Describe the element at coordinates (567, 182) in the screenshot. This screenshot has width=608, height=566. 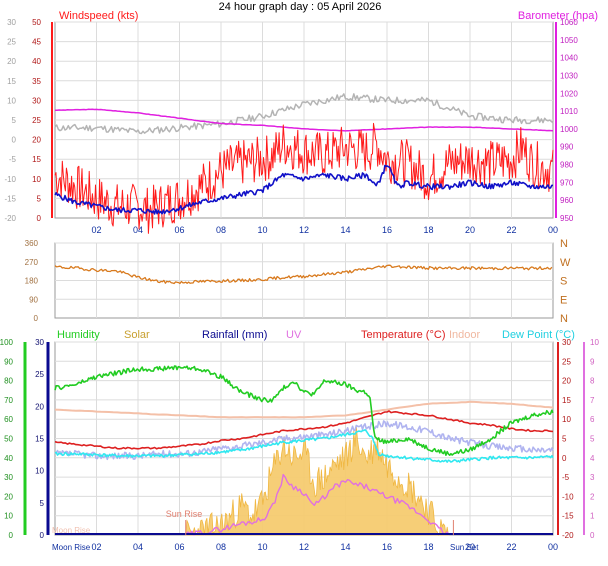
I see `baro-ytick: 970` at that location.